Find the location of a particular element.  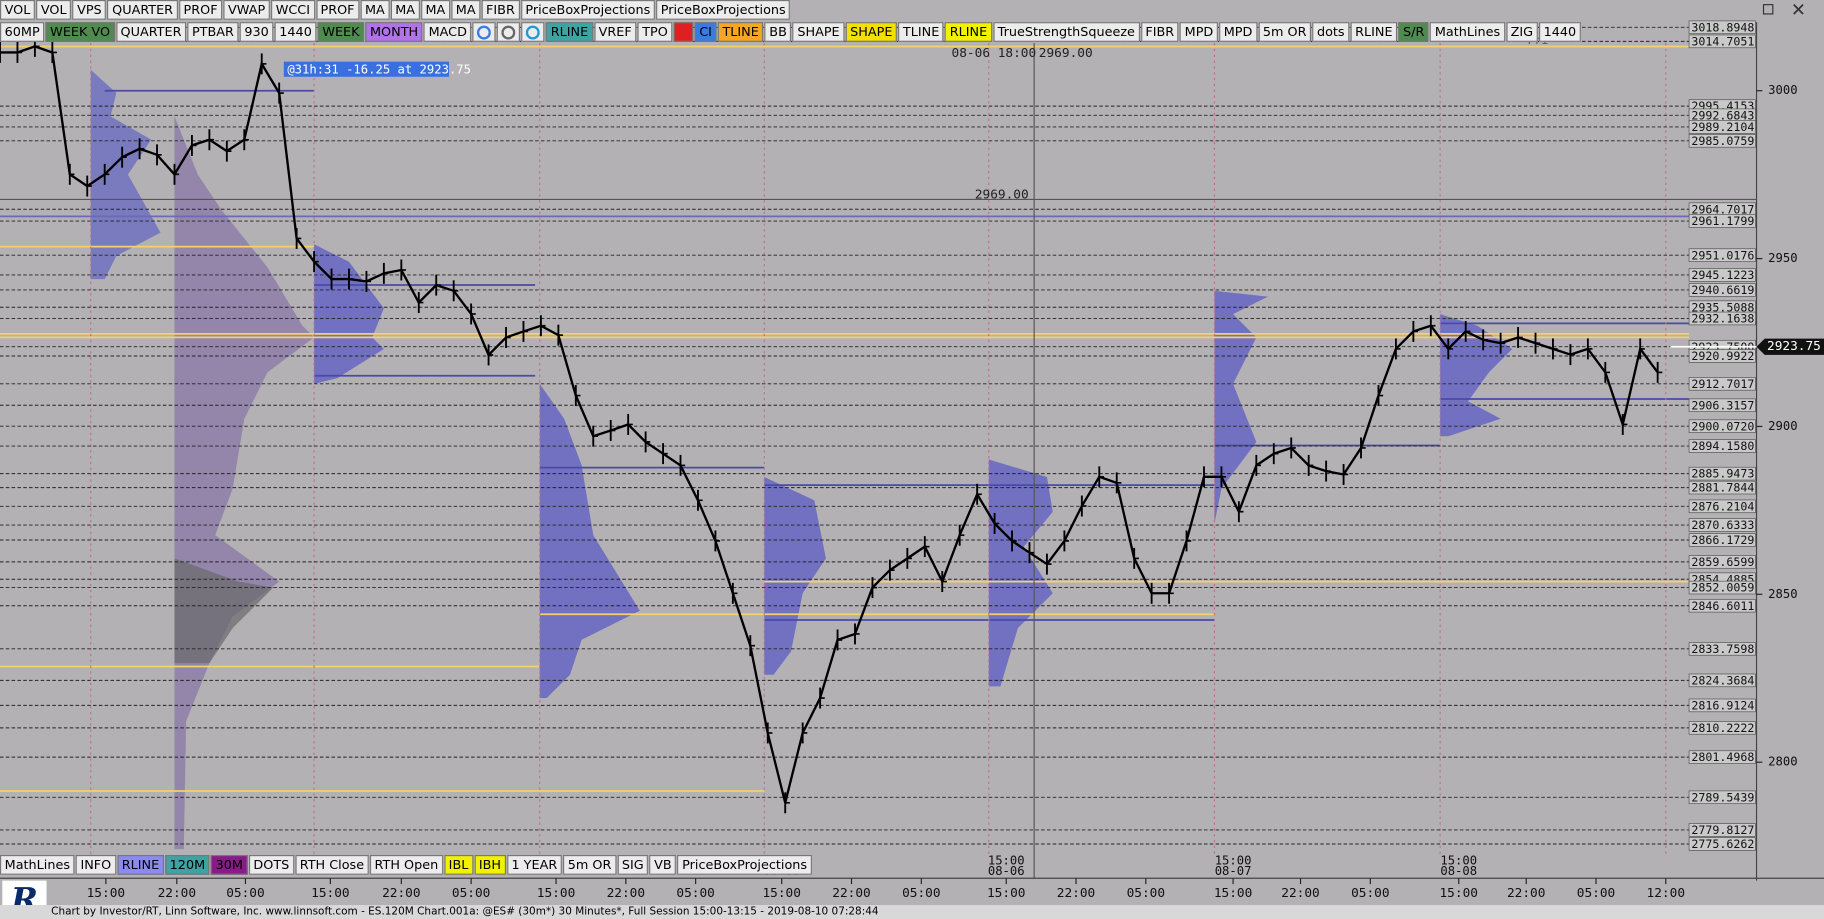

toolbar-button: CI is located at coordinates (705, 32).